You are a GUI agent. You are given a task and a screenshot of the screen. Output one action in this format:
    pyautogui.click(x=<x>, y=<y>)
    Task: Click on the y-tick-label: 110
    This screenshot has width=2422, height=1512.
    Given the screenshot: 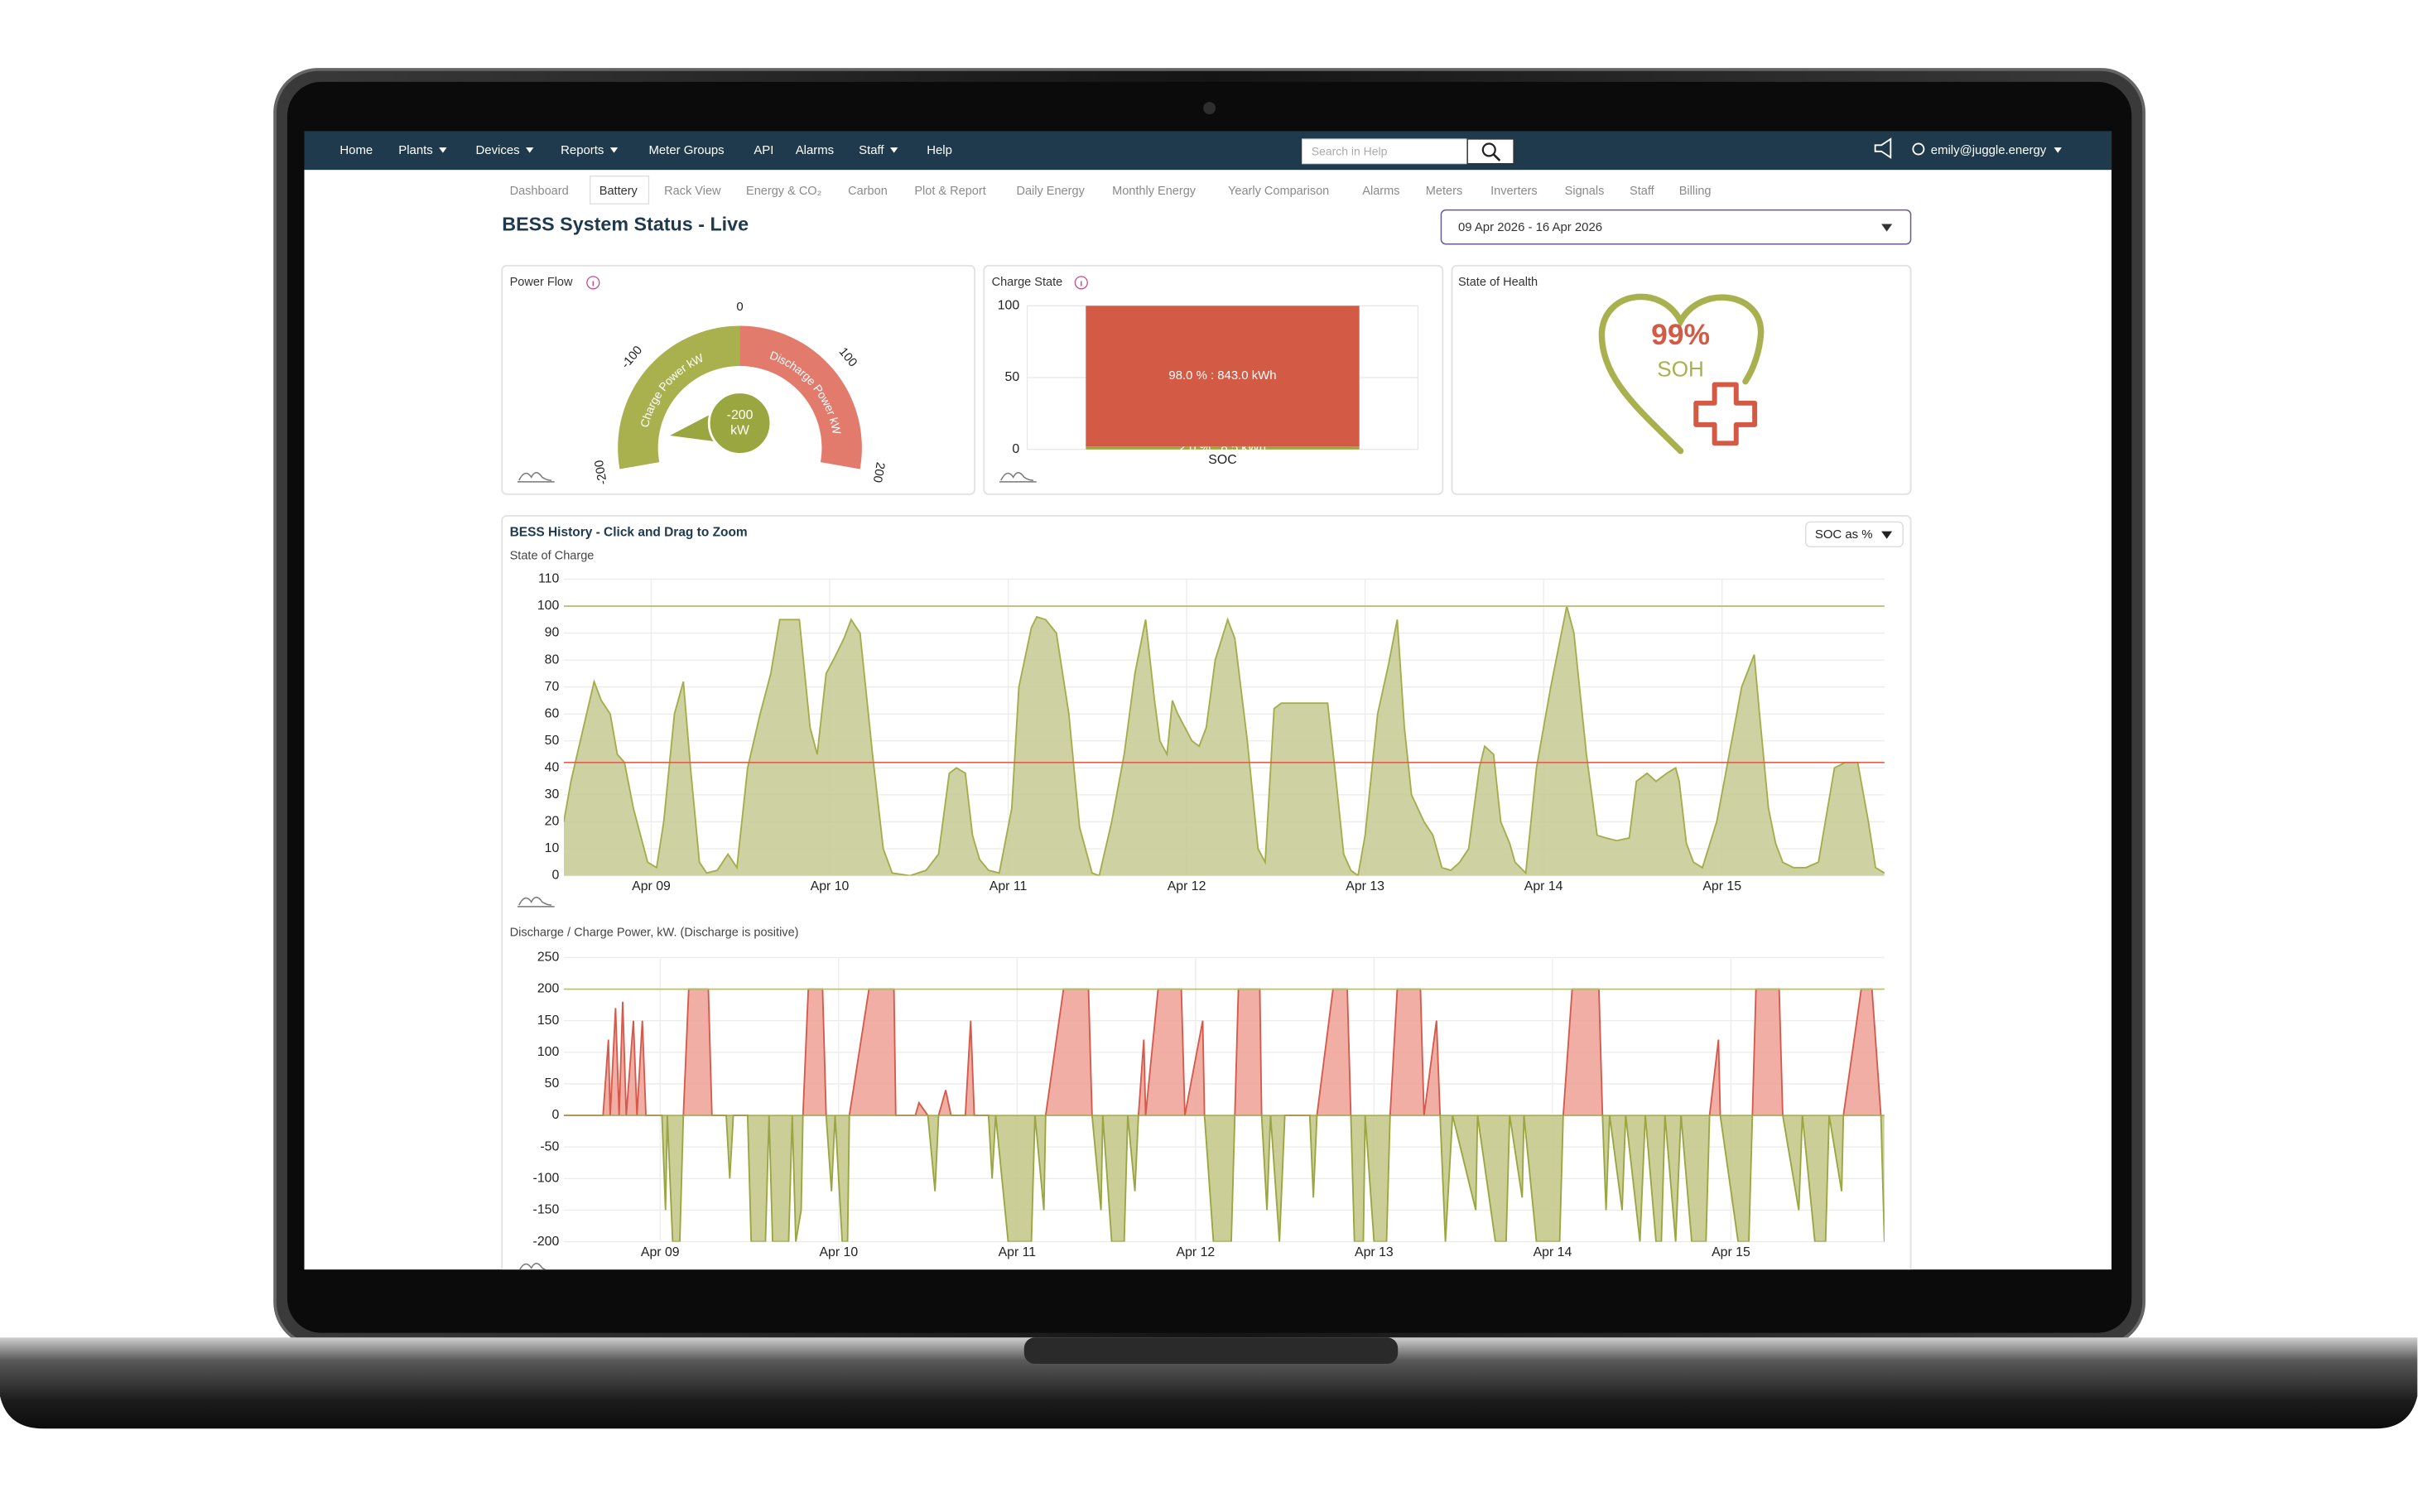 What is the action you would take?
    pyautogui.click(x=548, y=579)
    